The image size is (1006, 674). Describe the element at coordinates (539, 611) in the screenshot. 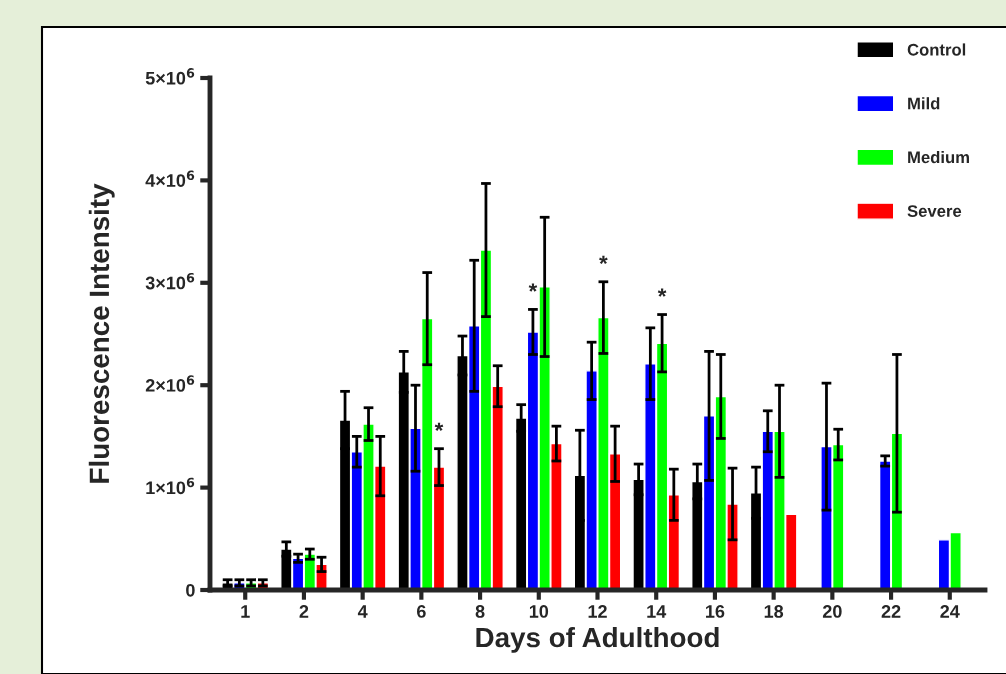

I see `x-tick-label: 10` at that location.